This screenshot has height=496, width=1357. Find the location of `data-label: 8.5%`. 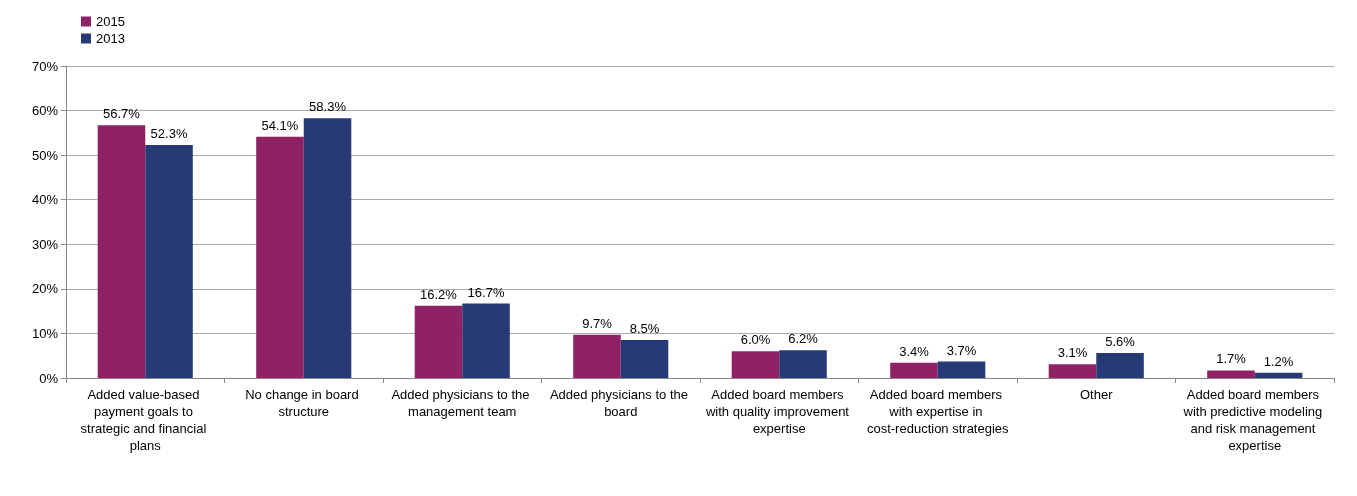

data-label: 8.5% is located at coordinates (644, 329).